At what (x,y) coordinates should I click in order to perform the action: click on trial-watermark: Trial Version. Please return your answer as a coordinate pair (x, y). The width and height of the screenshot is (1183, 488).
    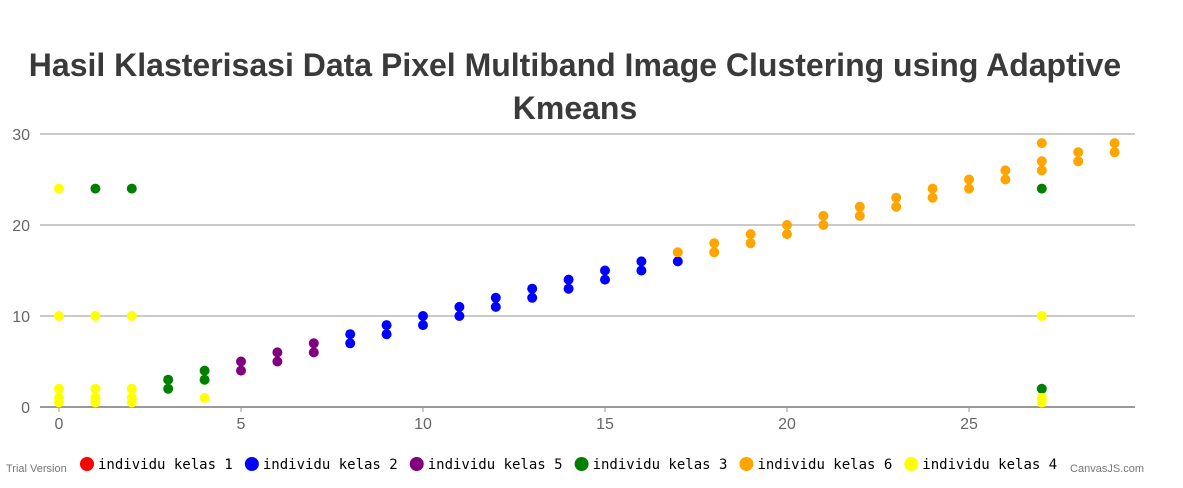
    Looking at the image, I should click on (36, 469).